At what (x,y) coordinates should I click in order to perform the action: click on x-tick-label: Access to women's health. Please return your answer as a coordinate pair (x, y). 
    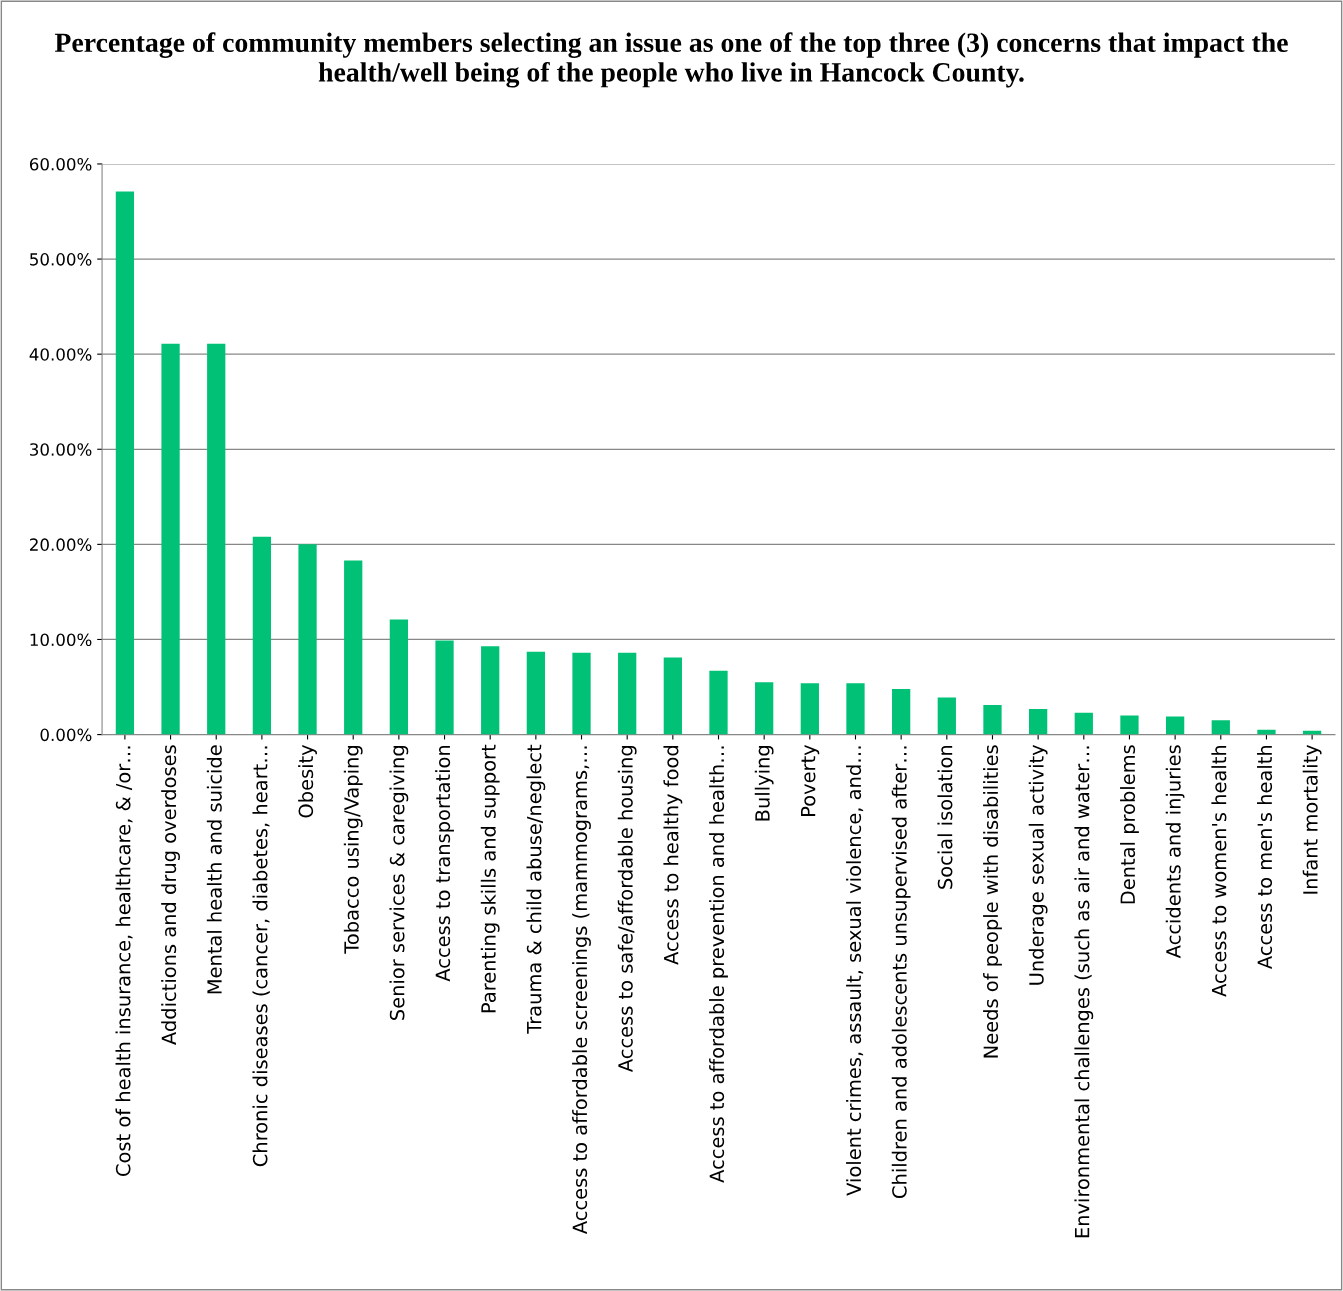
    Looking at the image, I should click on (1219, 871).